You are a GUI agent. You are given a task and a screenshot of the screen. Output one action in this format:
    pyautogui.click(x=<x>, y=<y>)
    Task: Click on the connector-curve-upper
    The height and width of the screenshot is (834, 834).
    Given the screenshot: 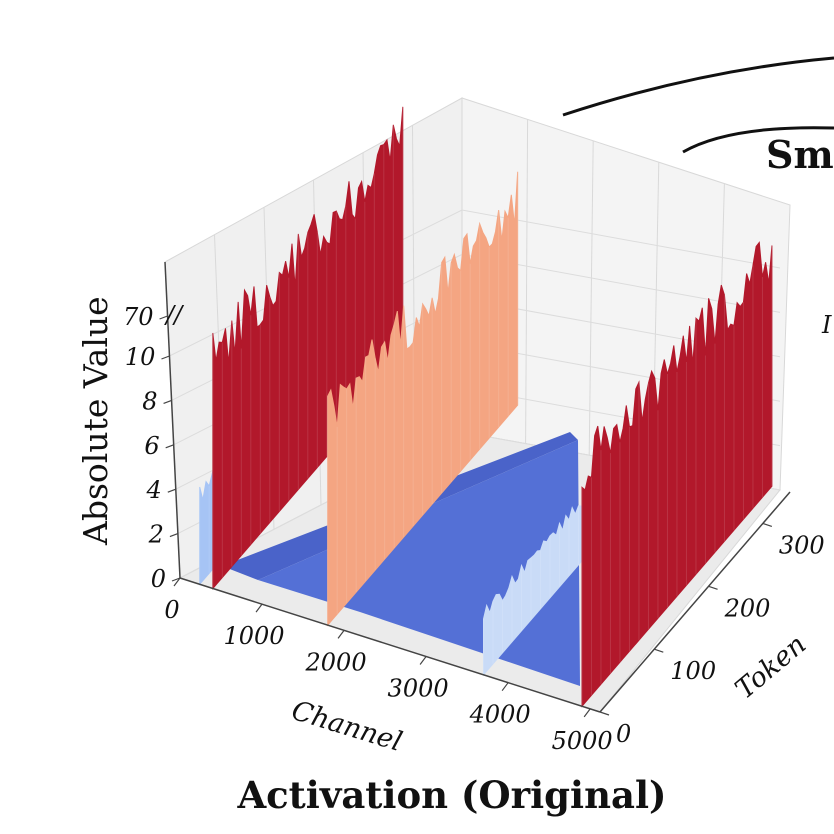 What is the action you would take?
    pyautogui.click(x=698, y=86)
    